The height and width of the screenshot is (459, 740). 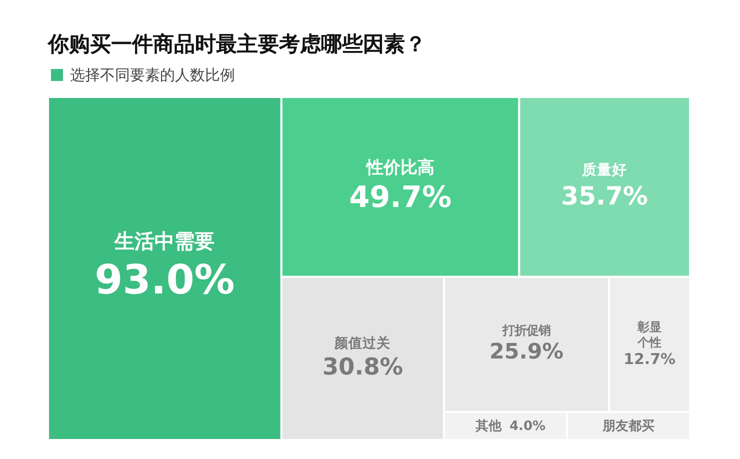 What do you see at coordinates (528, 426) in the screenshot?
I see `data-label: 4.0%` at bounding box center [528, 426].